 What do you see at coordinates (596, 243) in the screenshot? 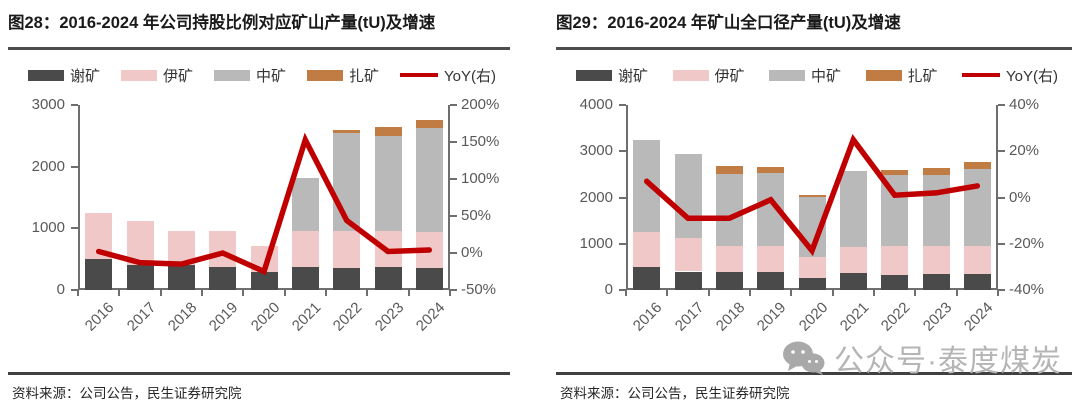
I see `left-axis-label: 1000` at bounding box center [596, 243].